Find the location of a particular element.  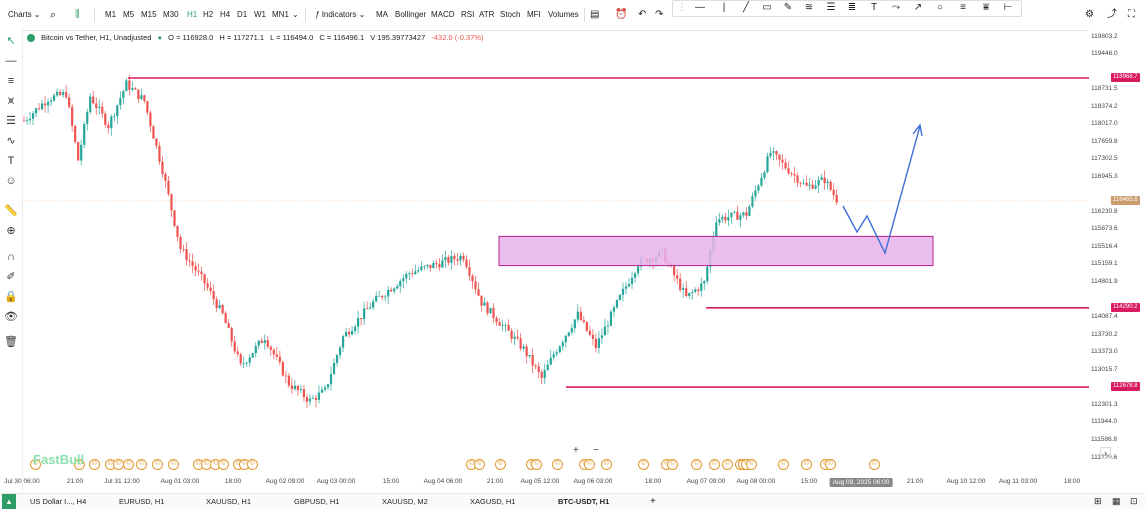

layout-split-icon: ⊞ is located at coordinates (1098, 501).